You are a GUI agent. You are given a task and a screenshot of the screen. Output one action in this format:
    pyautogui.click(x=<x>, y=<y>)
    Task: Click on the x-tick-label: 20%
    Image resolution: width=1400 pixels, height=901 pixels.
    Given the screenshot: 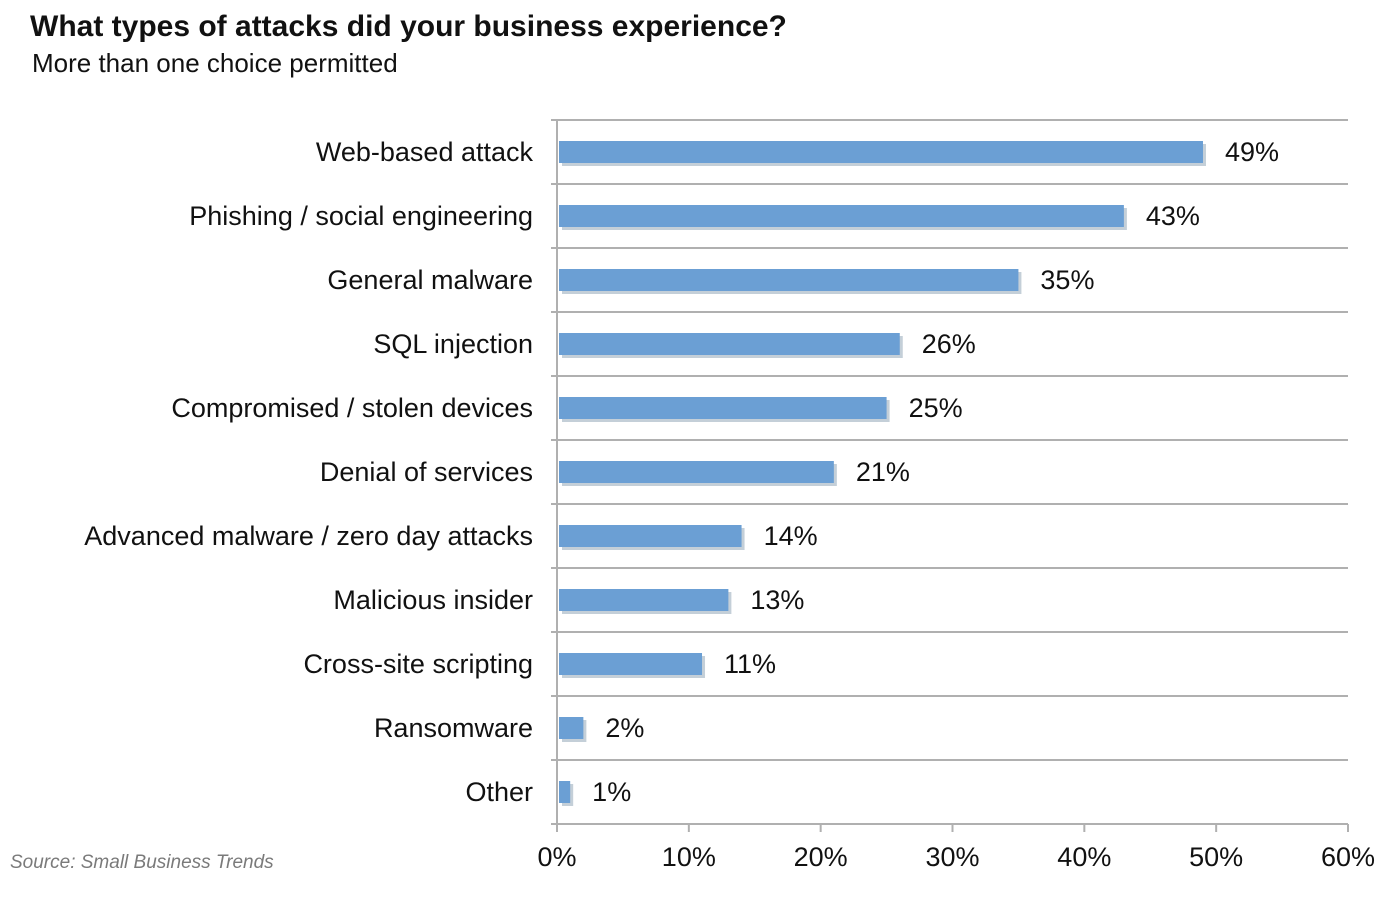 What is the action you would take?
    pyautogui.click(x=821, y=857)
    